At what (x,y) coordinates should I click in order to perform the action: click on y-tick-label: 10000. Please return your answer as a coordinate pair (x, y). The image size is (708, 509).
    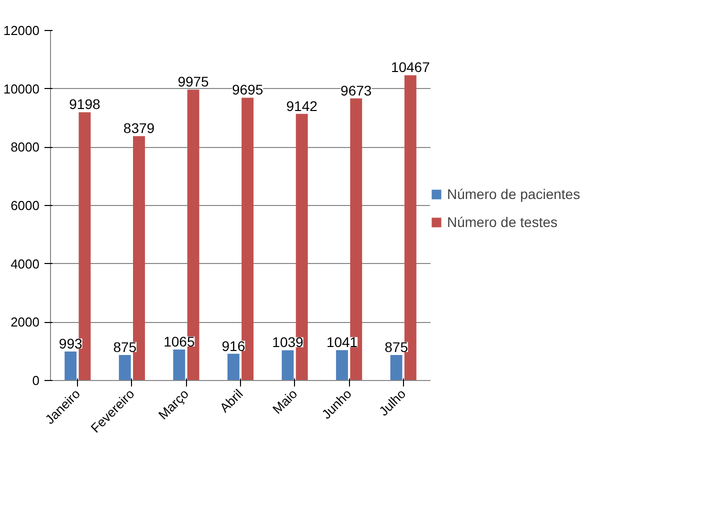
    Looking at the image, I should click on (21, 88).